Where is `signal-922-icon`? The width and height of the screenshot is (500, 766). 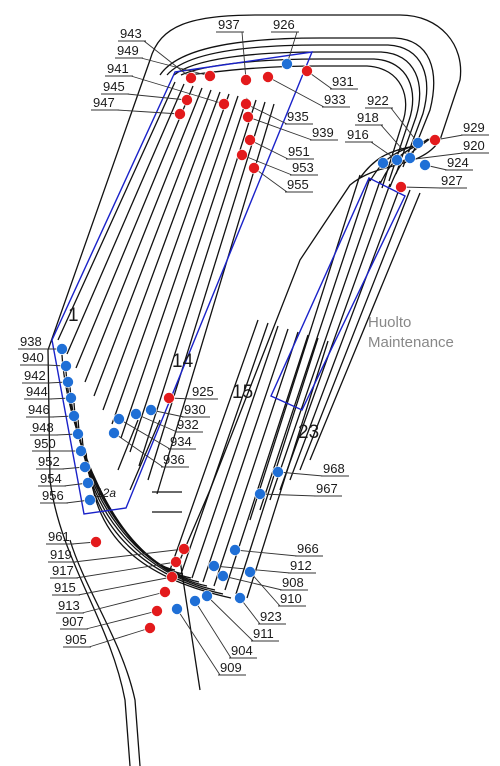
signal-922-icon is located at coordinates (418, 143).